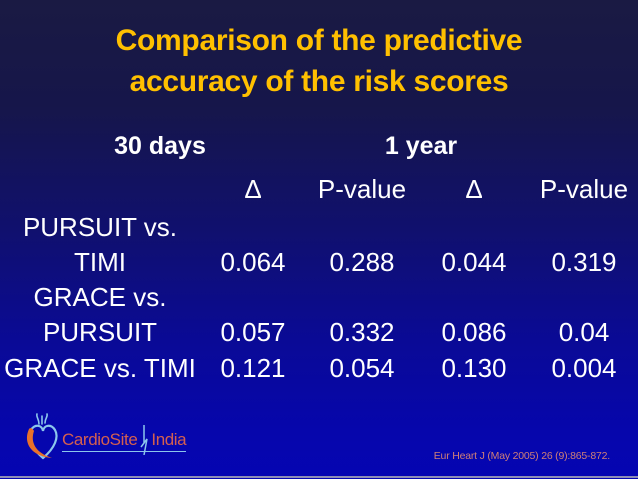  I want to click on cell-pvalue-30d: 0.054, so click(362, 368).